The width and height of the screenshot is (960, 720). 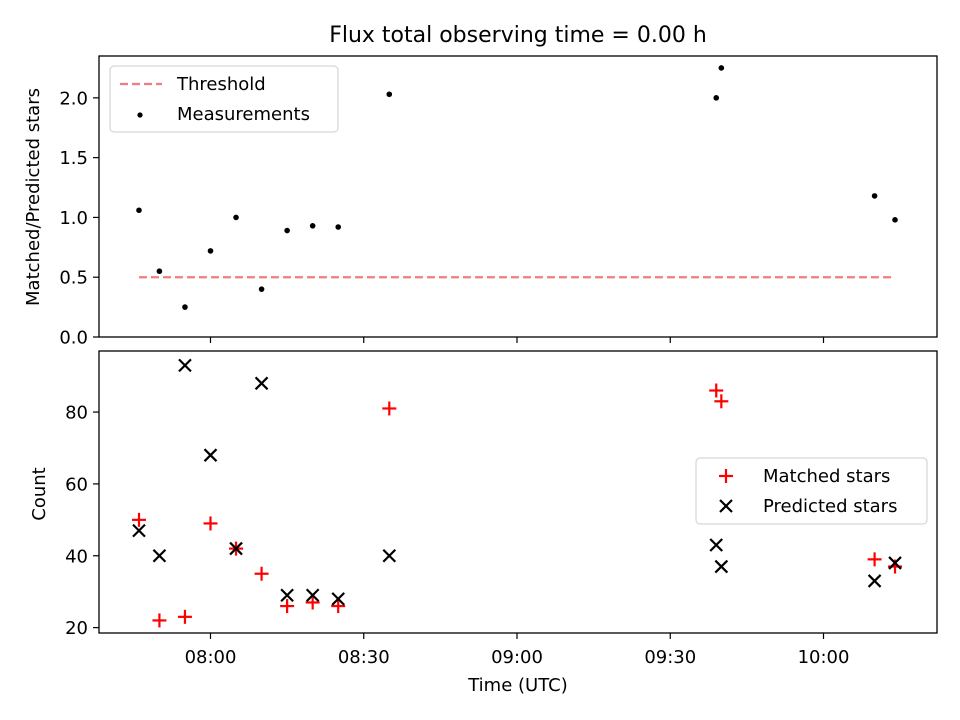 What do you see at coordinates (73, 278) in the screenshot?
I see `top-y-tick-label: 0.5` at bounding box center [73, 278].